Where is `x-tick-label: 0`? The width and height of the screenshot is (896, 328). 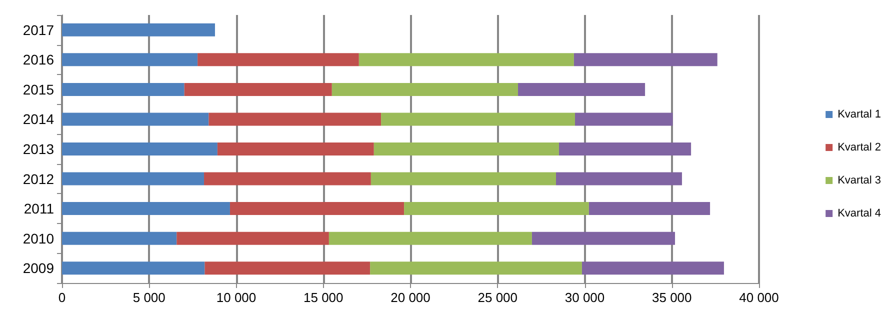
x-tick-label: 0 is located at coordinates (62, 297).